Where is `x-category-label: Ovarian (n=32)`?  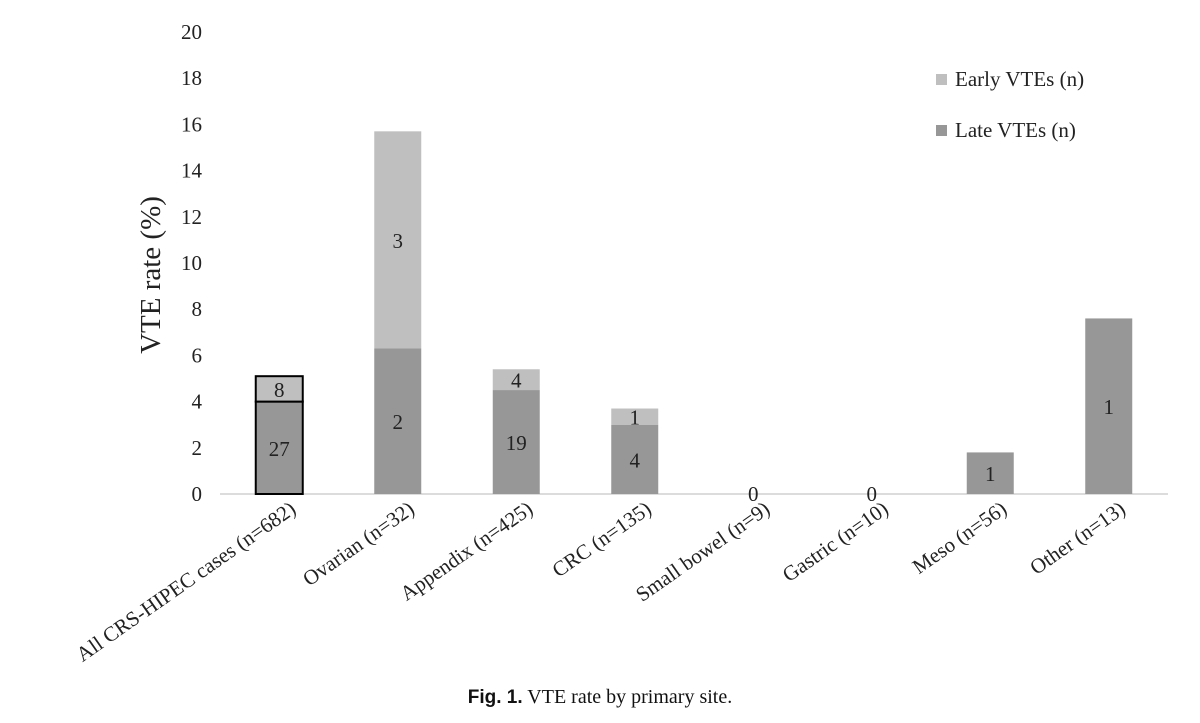
x-category-label: Ovarian (n=32) is located at coordinates (358, 543).